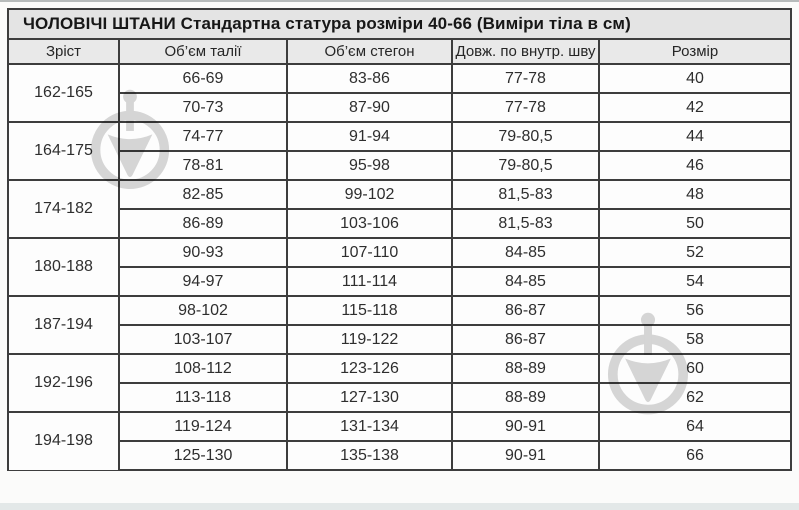 This screenshot has width=799, height=510. What do you see at coordinates (369, 368) in the screenshot?
I see `hips-cell: 123-126` at bounding box center [369, 368].